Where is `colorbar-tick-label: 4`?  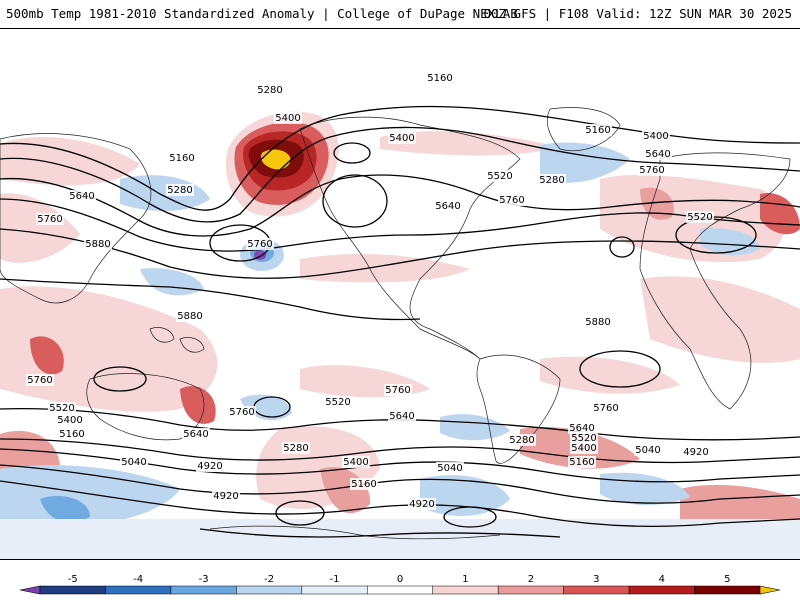
colorbar-tick-label: 4 is located at coordinates (662, 579).